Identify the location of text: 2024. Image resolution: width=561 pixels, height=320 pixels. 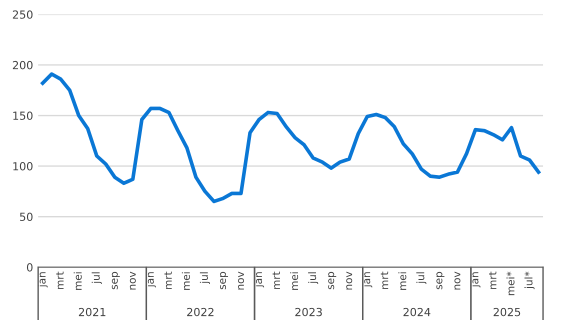
(417, 312).